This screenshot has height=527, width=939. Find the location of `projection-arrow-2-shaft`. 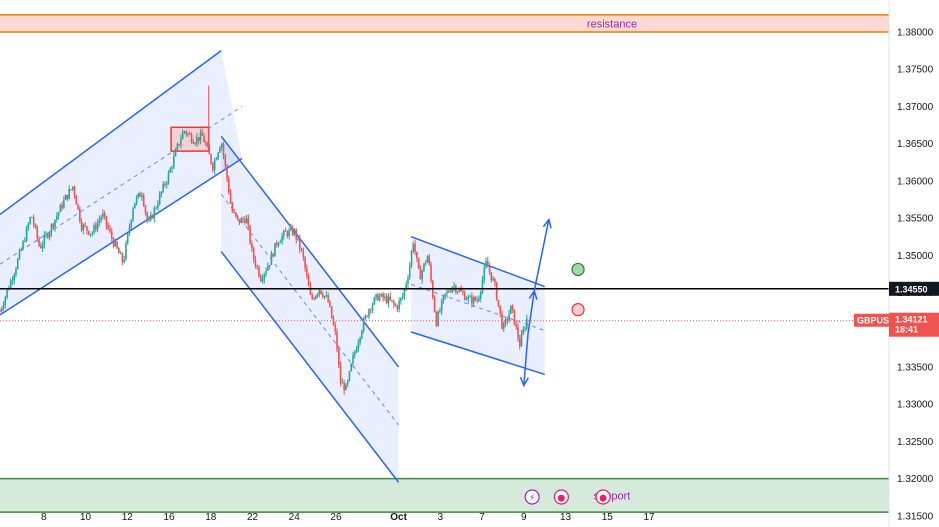

projection-arrow-2-shaft is located at coordinates (541, 255).